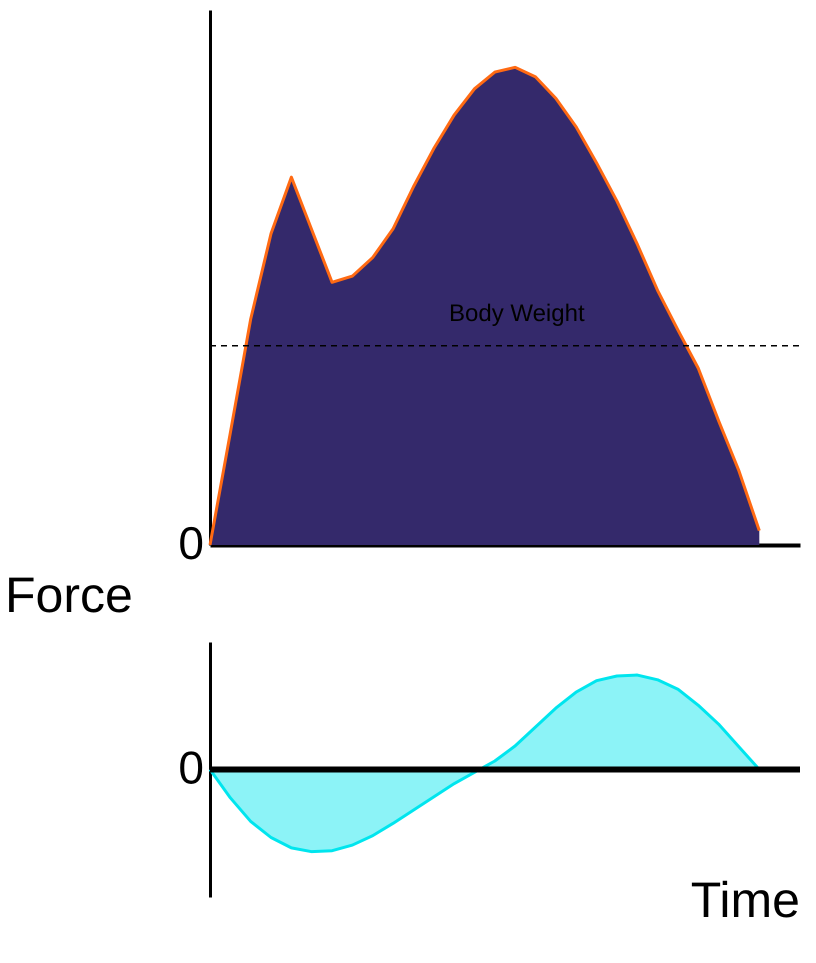  I want to click on x-axis-title: Time, so click(745, 900).